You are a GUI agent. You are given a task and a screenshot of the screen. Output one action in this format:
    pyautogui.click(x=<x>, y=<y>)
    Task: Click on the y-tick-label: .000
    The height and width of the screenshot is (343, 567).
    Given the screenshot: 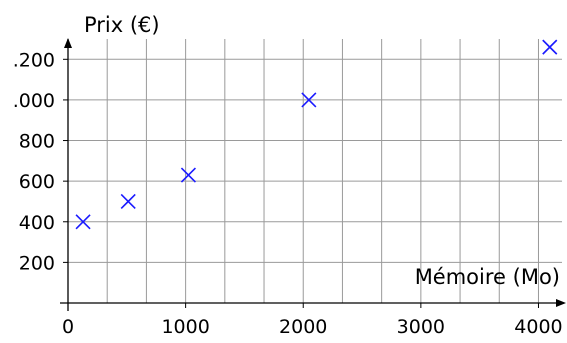 What is the action you would take?
    pyautogui.click(x=34, y=101)
    